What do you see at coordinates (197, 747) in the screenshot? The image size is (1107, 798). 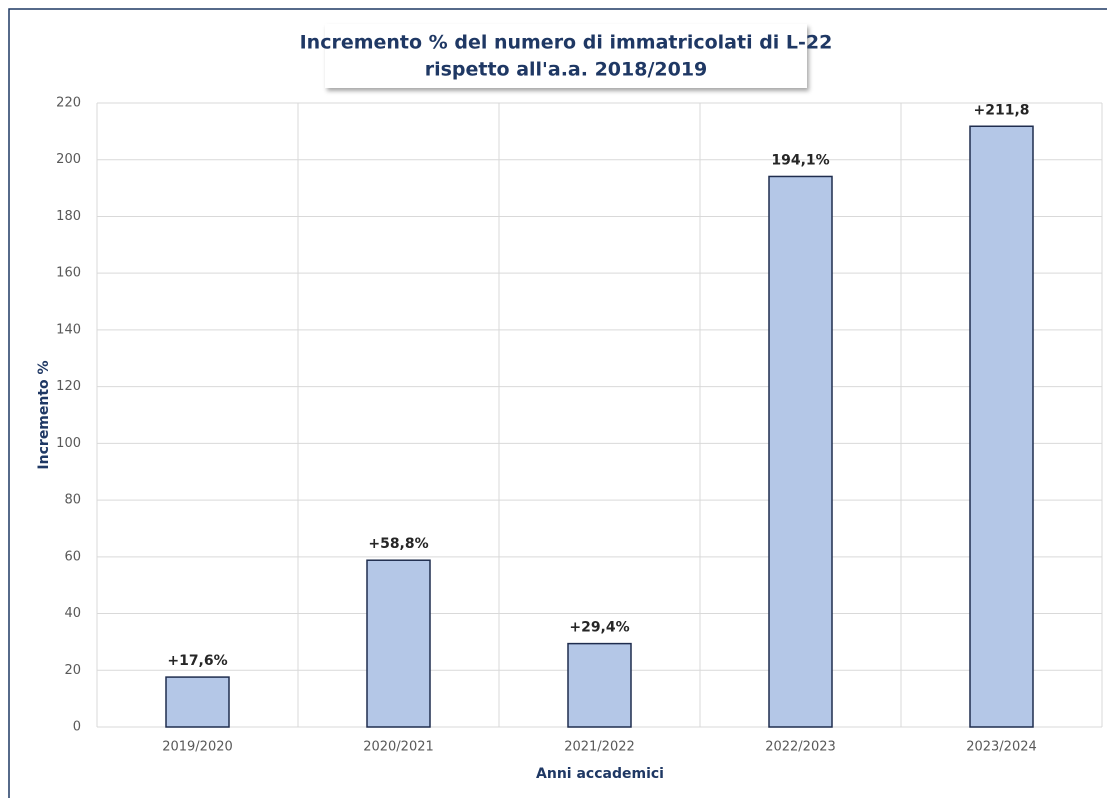 I see `x-tick-label: 2019/2020` at bounding box center [197, 747].